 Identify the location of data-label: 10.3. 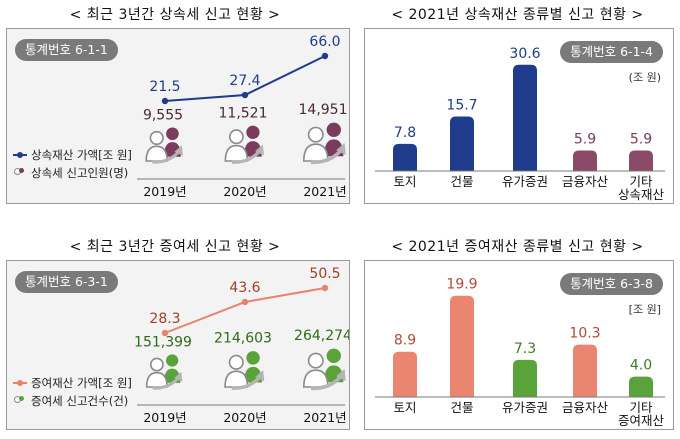
(584, 334).